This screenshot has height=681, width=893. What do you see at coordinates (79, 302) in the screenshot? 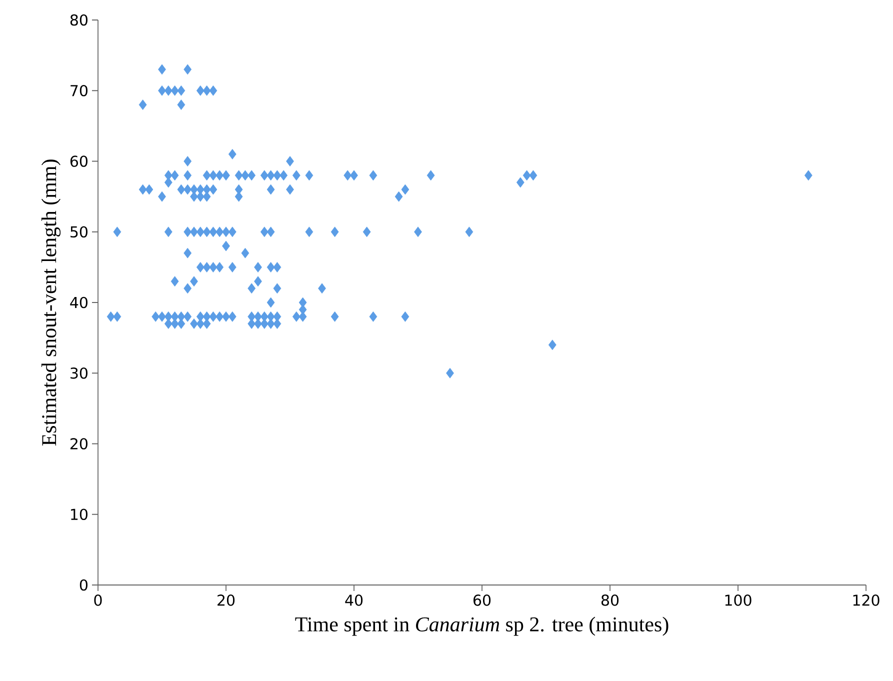
I see `y-tick-label: 40` at bounding box center [79, 302].